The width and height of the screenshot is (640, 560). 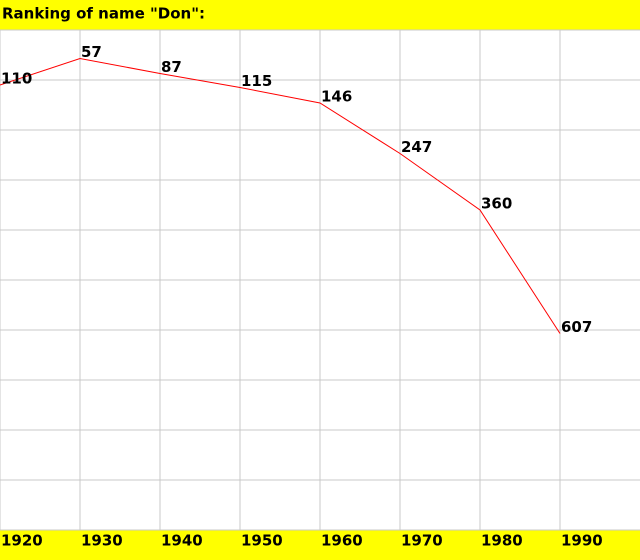 I want to click on data-label: 607, so click(x=576, y=327).